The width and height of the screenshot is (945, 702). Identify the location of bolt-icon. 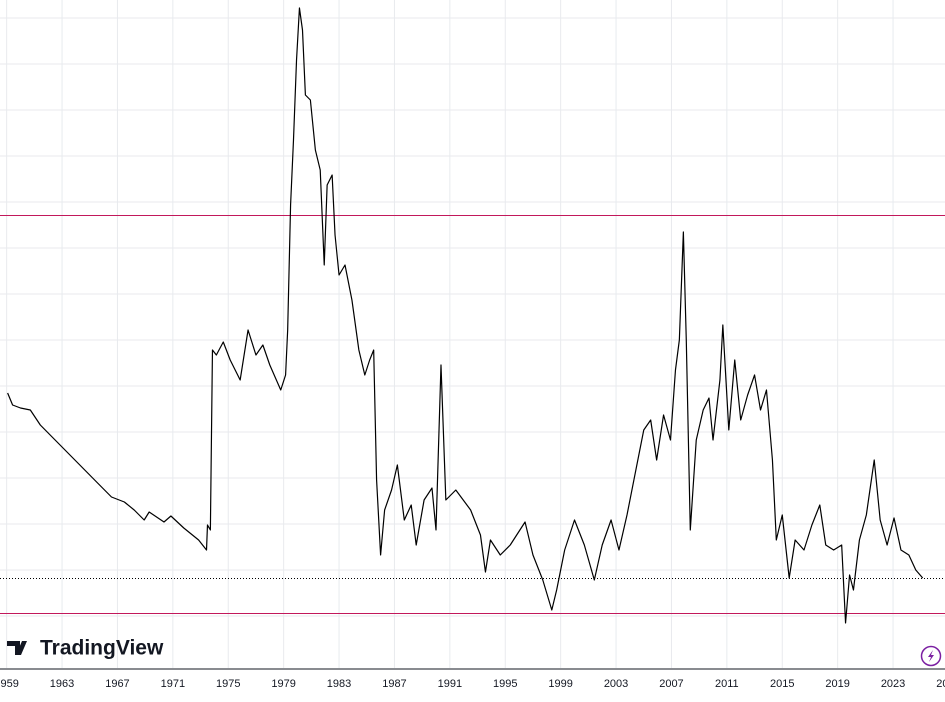
(931, 656).